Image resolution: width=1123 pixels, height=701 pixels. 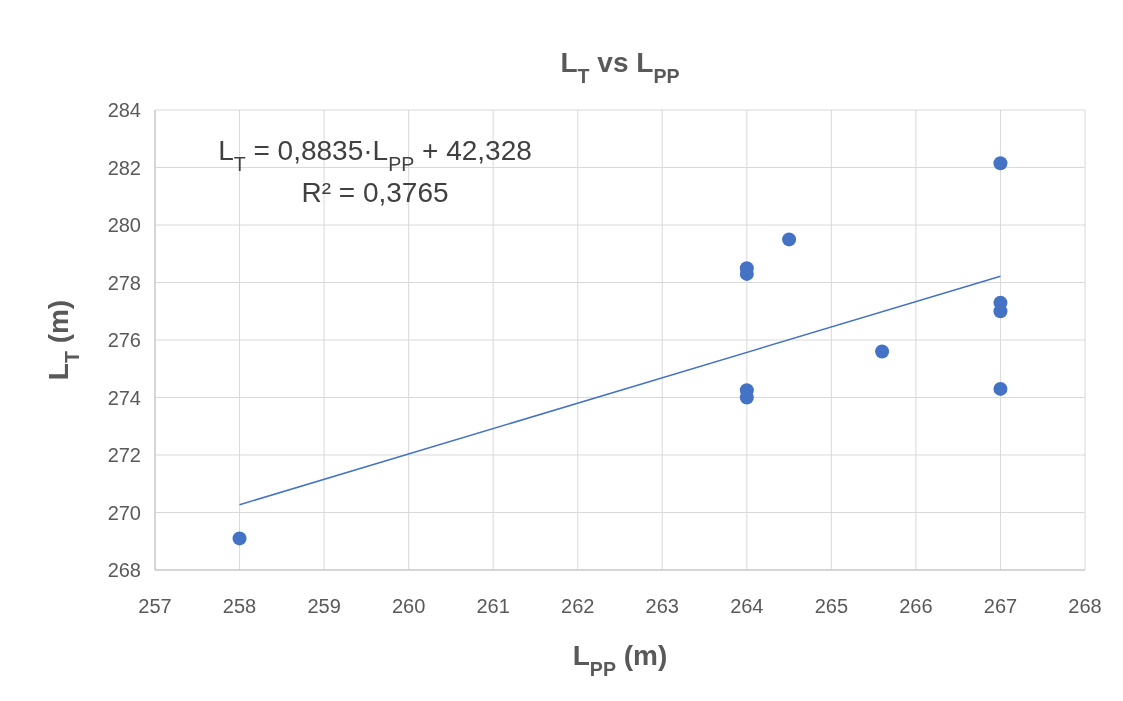 What do you see at coordinates (620, 660) in the screenshot?
I see `x-axis-title: L$_{PP}$ (m)` at bounding box center [620, 660].